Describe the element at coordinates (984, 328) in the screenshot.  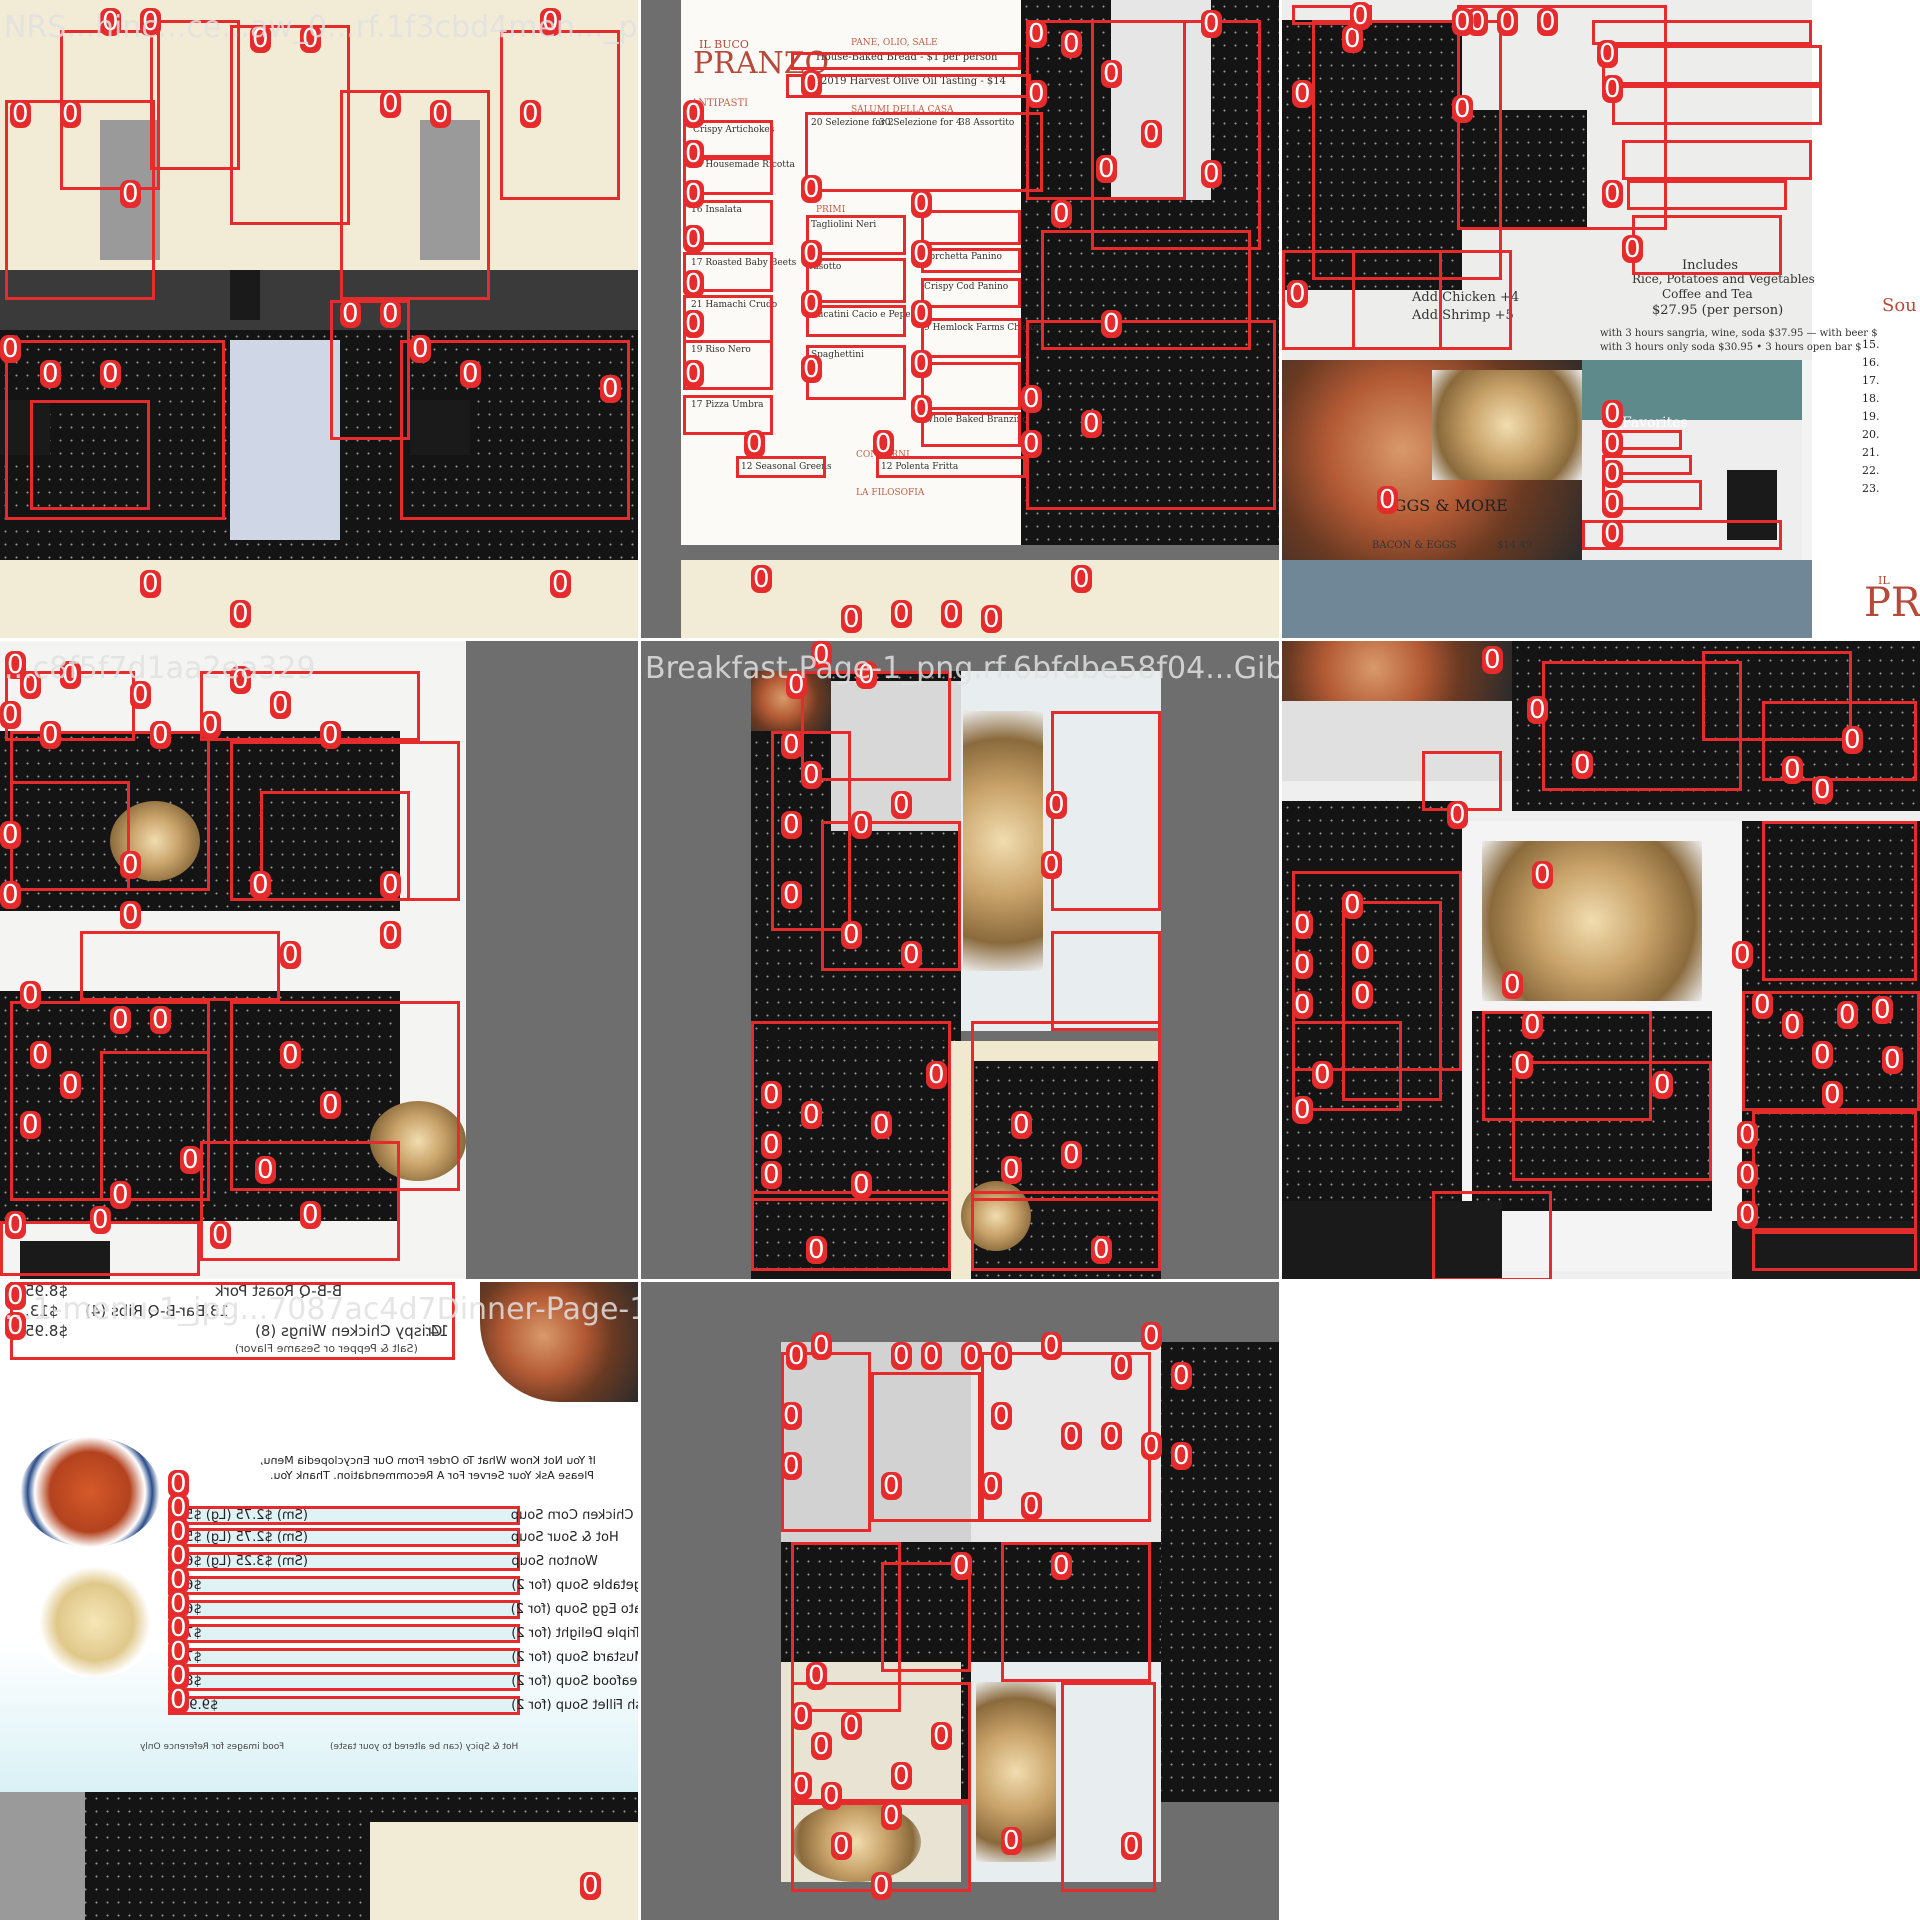
I see `menu-item: 9 Hemlock Farms Chicken` at that location.